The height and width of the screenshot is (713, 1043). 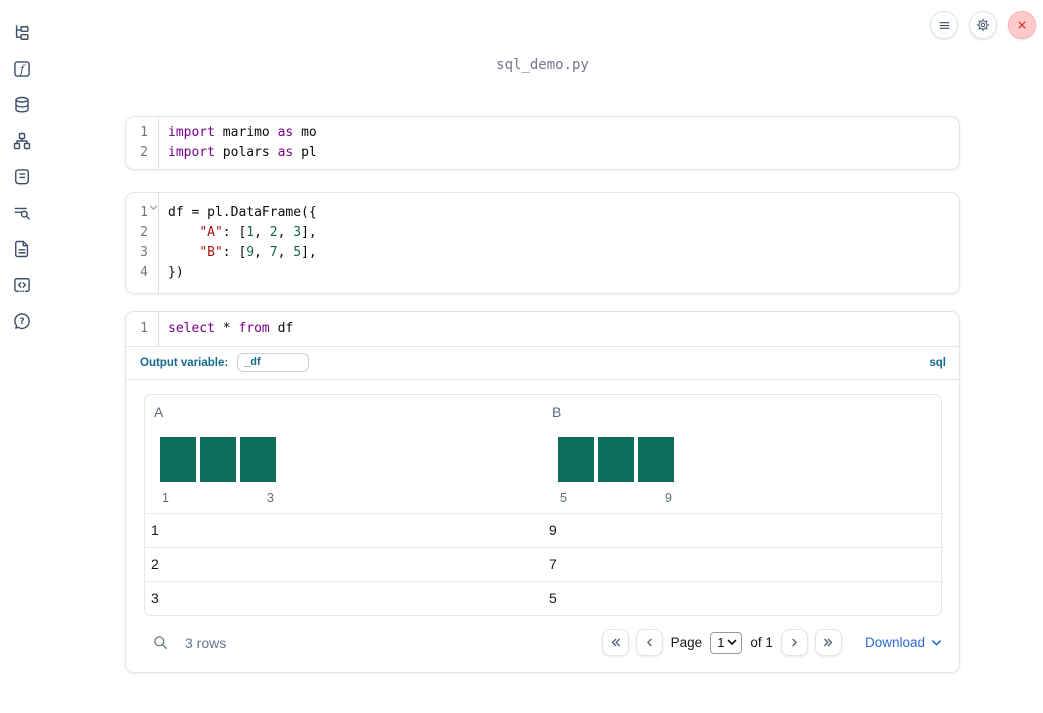 What do you see at coordinates (258, 252) in the screenshot?
I see `code-text: "B": [9, 7, 5],` at bounding box center [258, 252].